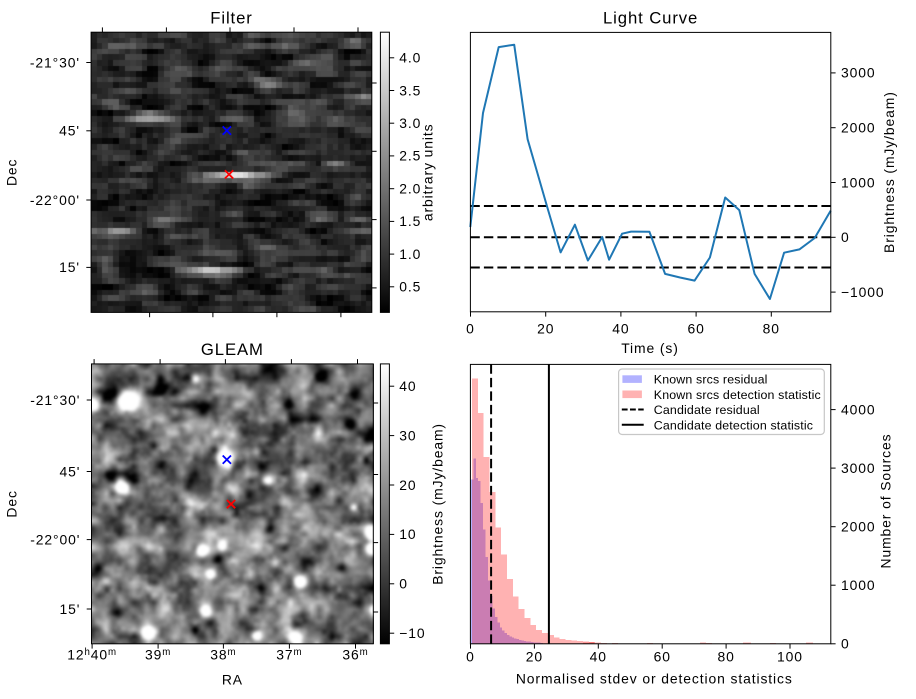 The image size is (916, 699). Describe the element at coordinates (232, 680) in the screenshot. I see `svg-text: RA` at that location.